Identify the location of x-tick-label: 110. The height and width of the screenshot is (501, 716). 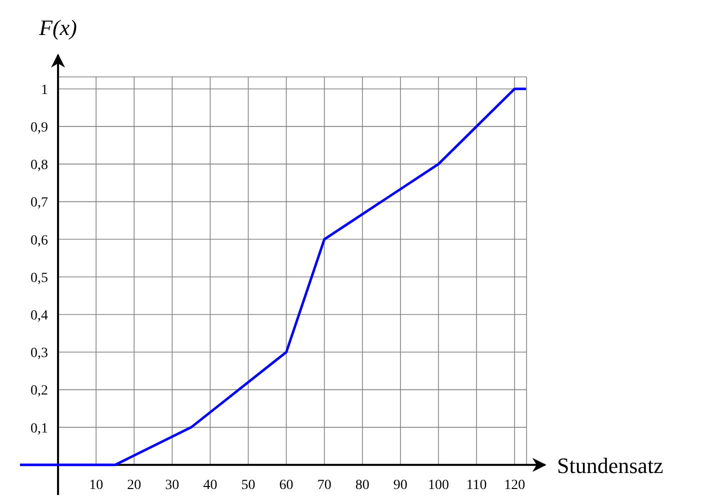
(476, 485).